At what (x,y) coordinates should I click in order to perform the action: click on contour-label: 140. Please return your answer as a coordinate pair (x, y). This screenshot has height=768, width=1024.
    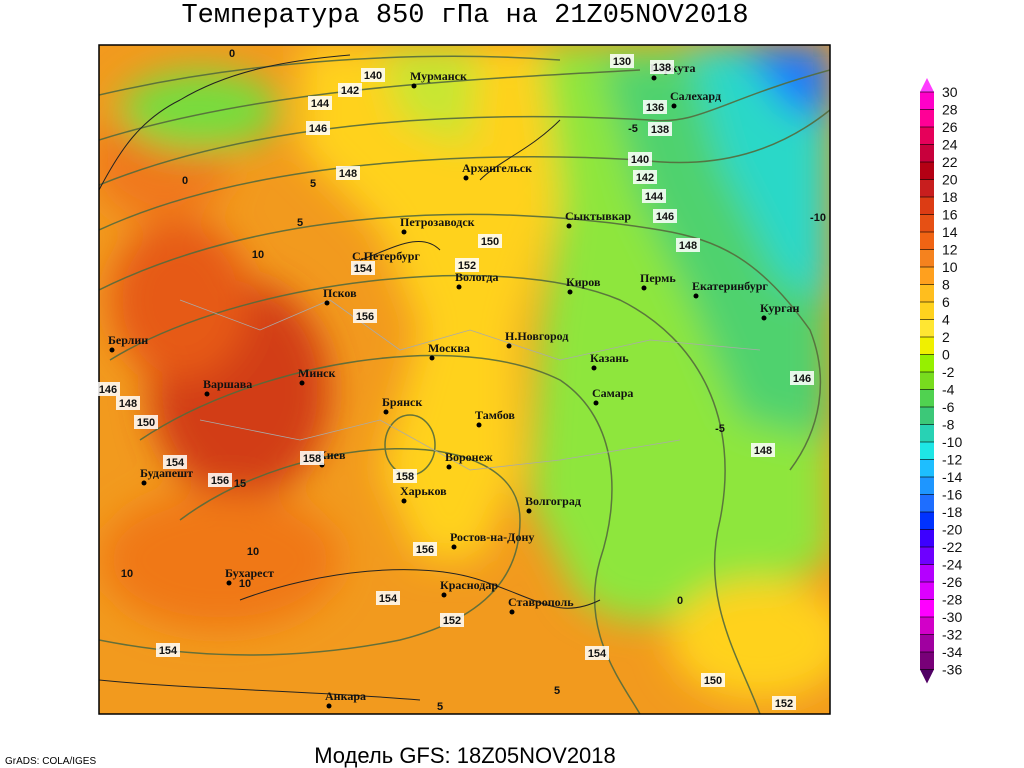
    Looking at the image, I should click on (373, 76).